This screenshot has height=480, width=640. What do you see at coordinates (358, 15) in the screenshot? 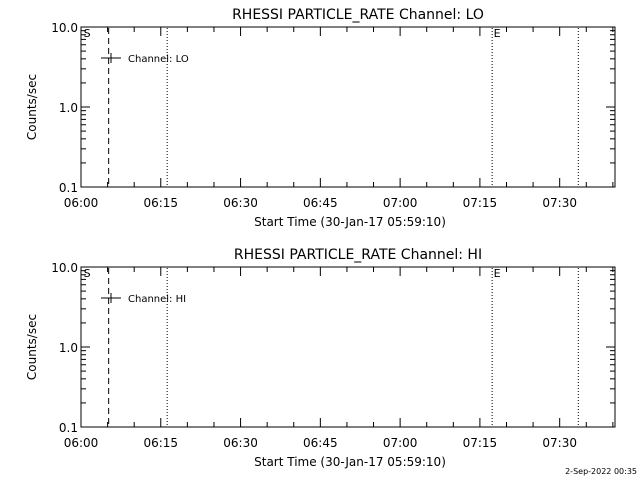
I see `chart-title: RHESSI PARTICLE_RATE Channel: LO` at bounding box center [358, 15].